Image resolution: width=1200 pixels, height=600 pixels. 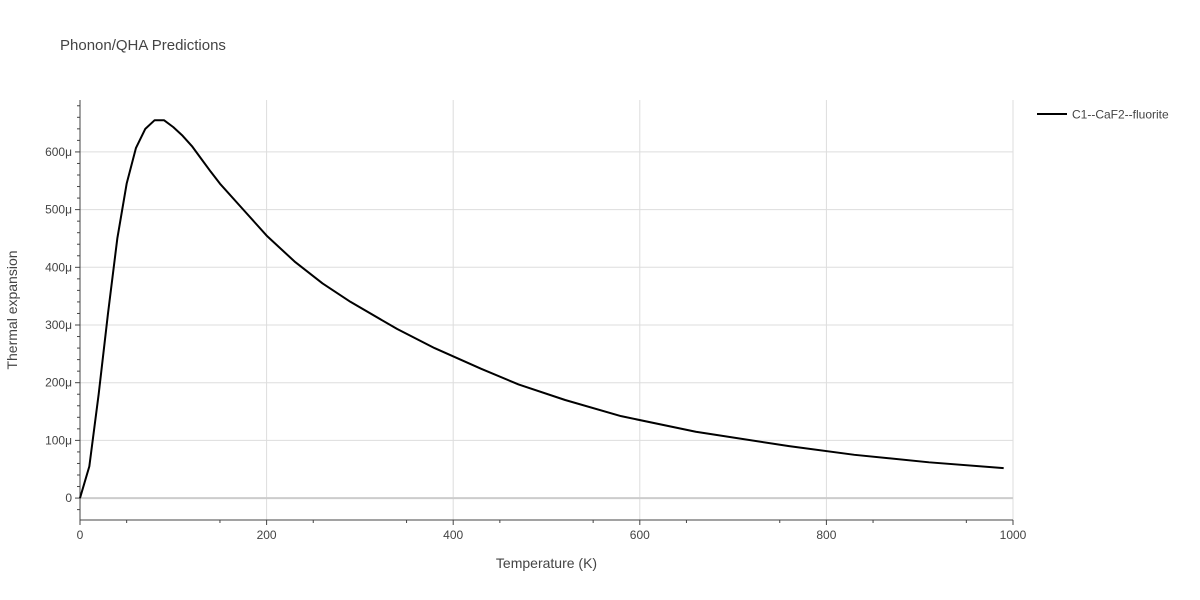 I want to click on x-tick-label: 800, so click(x=826, y=535).